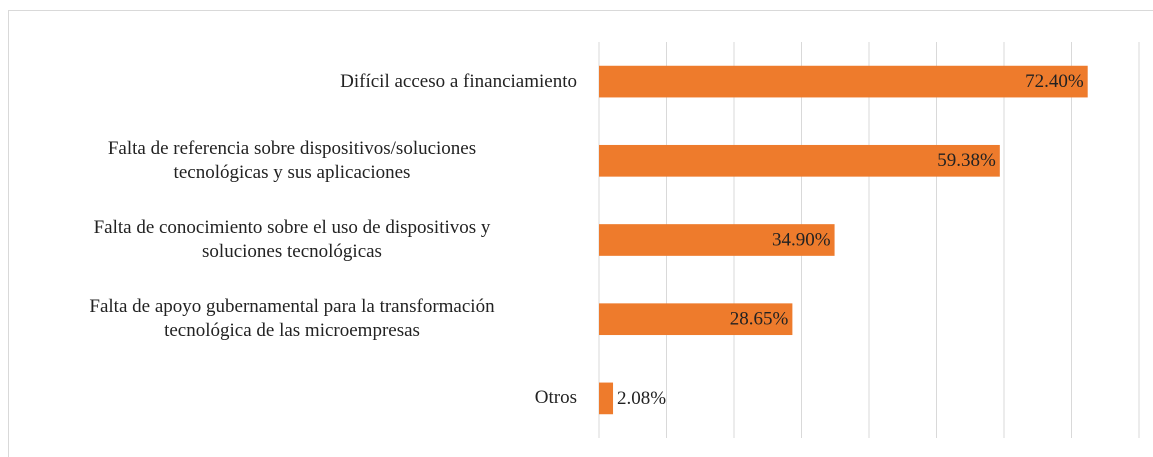 This screenshot has height=457, width=1153. Describe the element at coordinates (641, 398) in the screenshot. I see `value-label: 2.08%` at that location.